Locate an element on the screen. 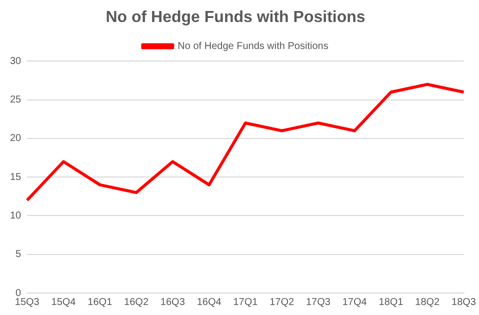  y-tick-label: 5 is located at coordinates (19, 254).